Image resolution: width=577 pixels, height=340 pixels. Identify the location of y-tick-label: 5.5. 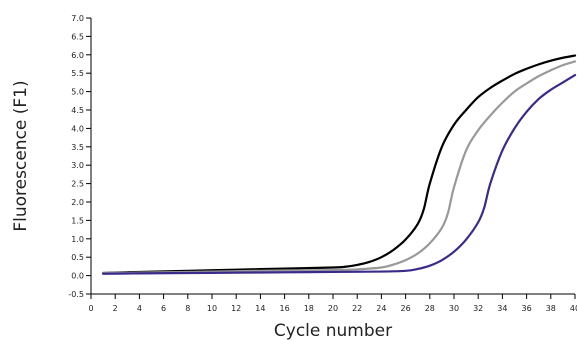
(77, 73).